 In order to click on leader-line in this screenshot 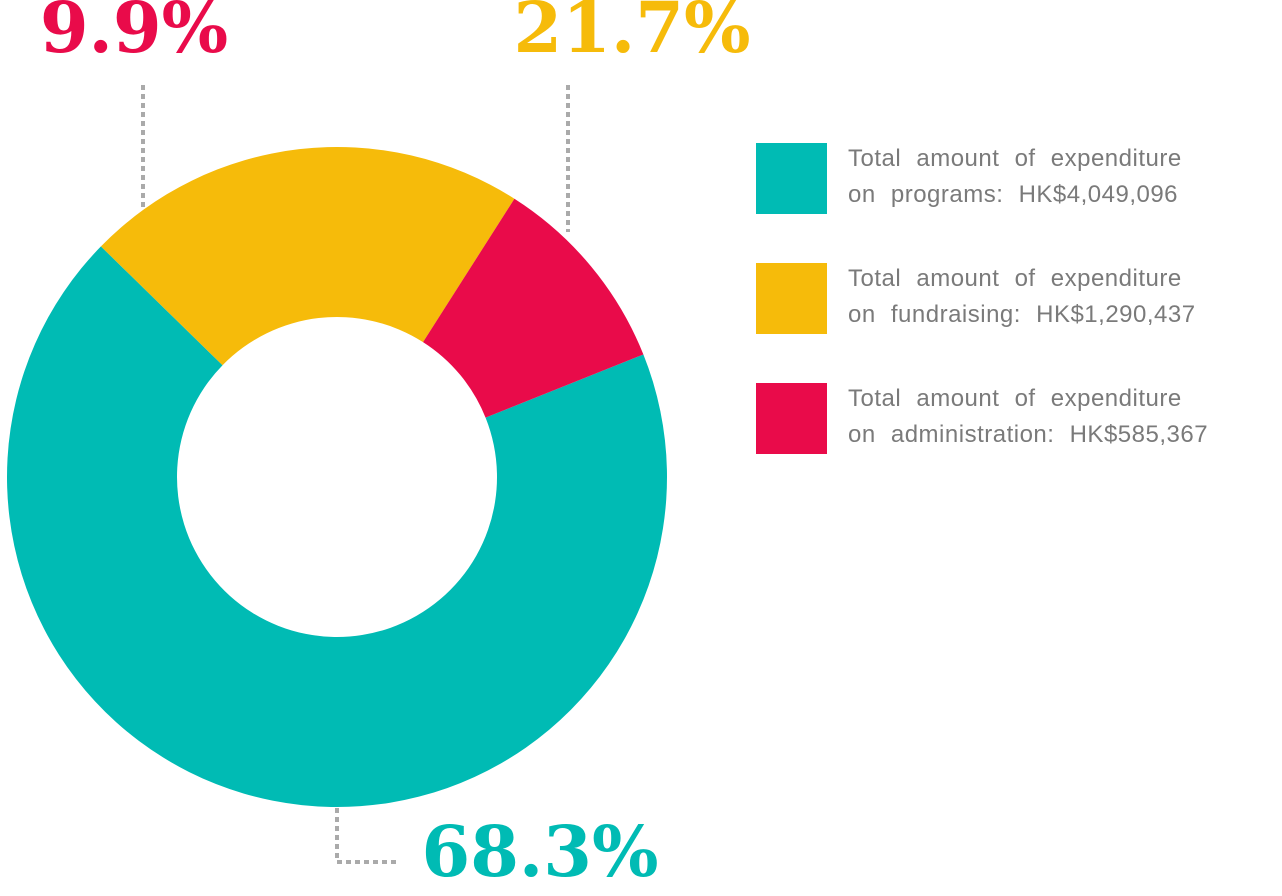, I will do `click(366, 836)`.